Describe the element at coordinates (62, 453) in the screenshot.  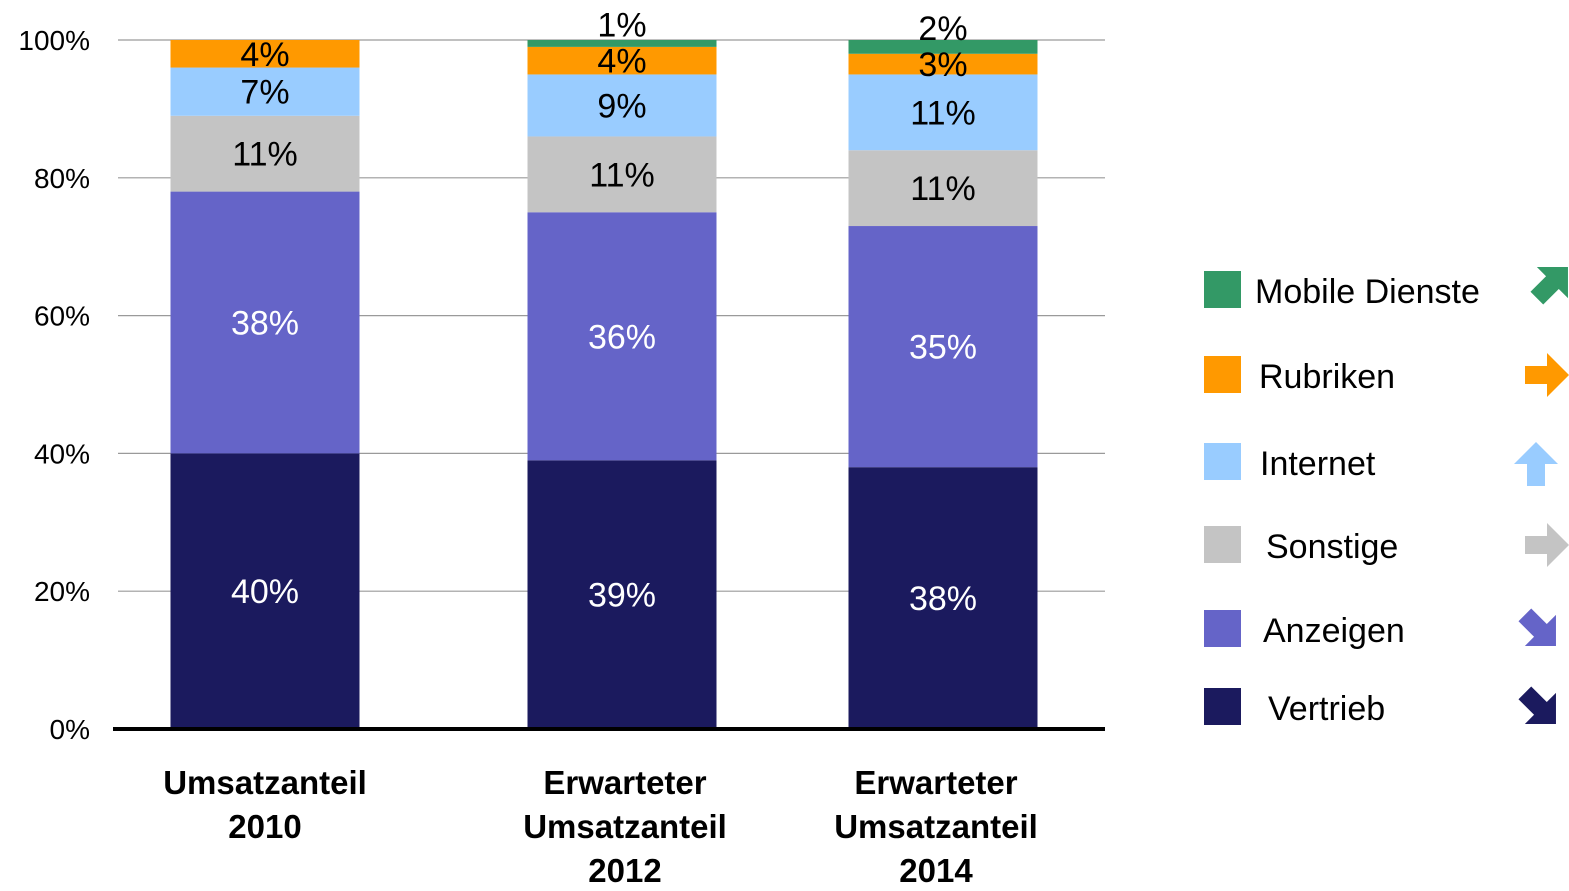
I see `y-tick-label: 40%` at that location.